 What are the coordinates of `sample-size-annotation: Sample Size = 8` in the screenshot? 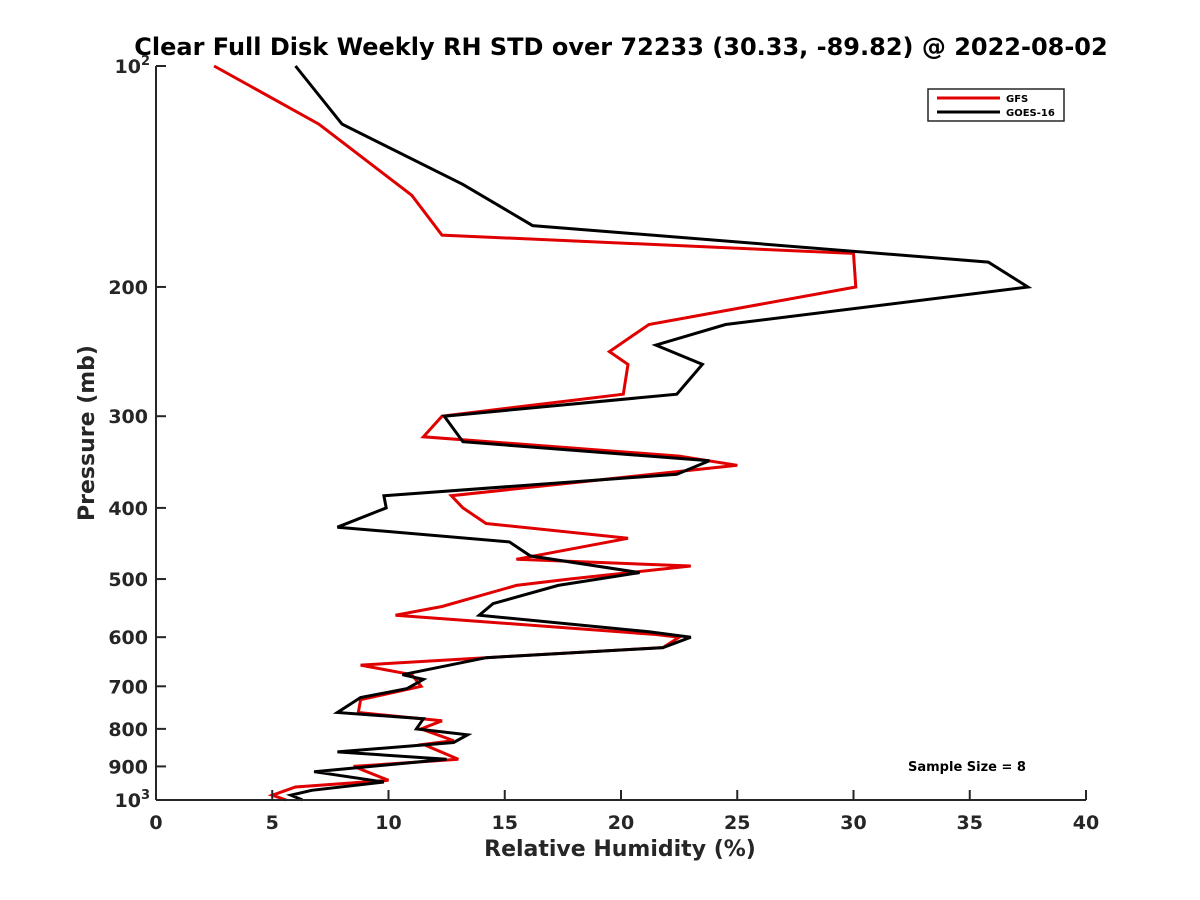 It's located at (967, 767).